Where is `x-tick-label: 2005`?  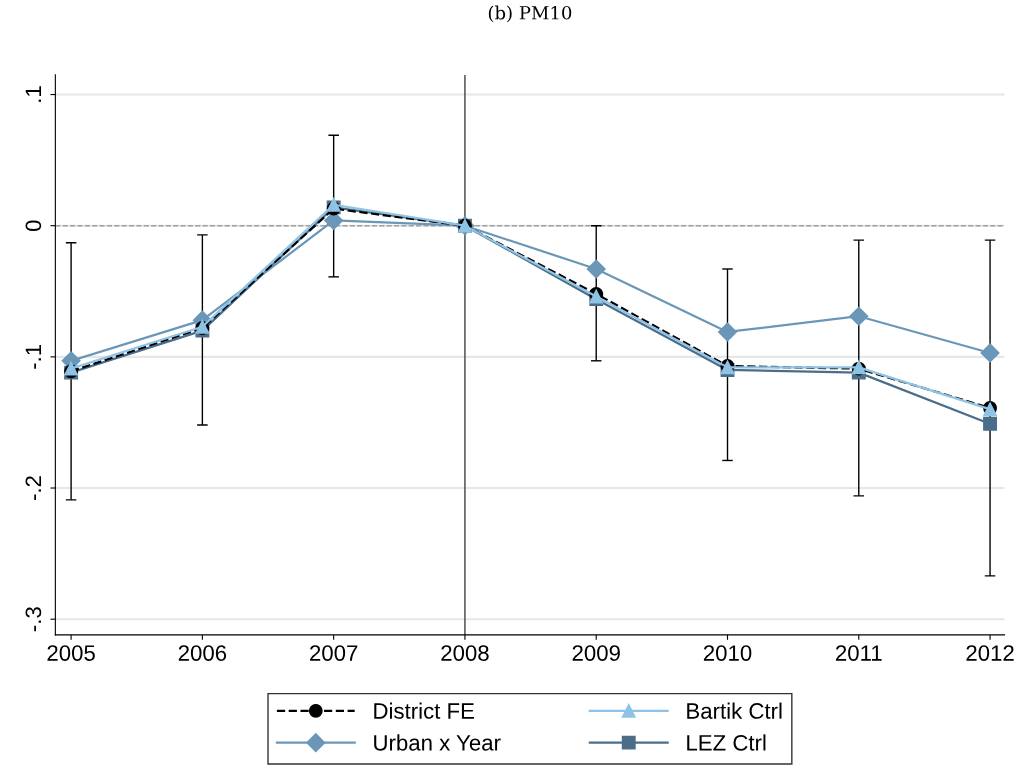 x-tick-label: 2005 is located at coordinates (71, 653).